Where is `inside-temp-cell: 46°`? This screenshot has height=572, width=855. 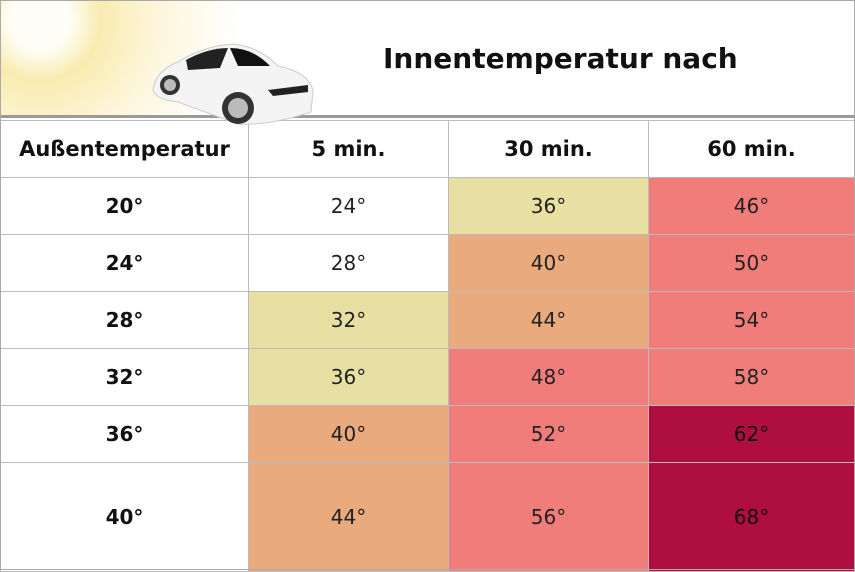
inside-temp-cell: 46° is located at coordinates (751, 206).